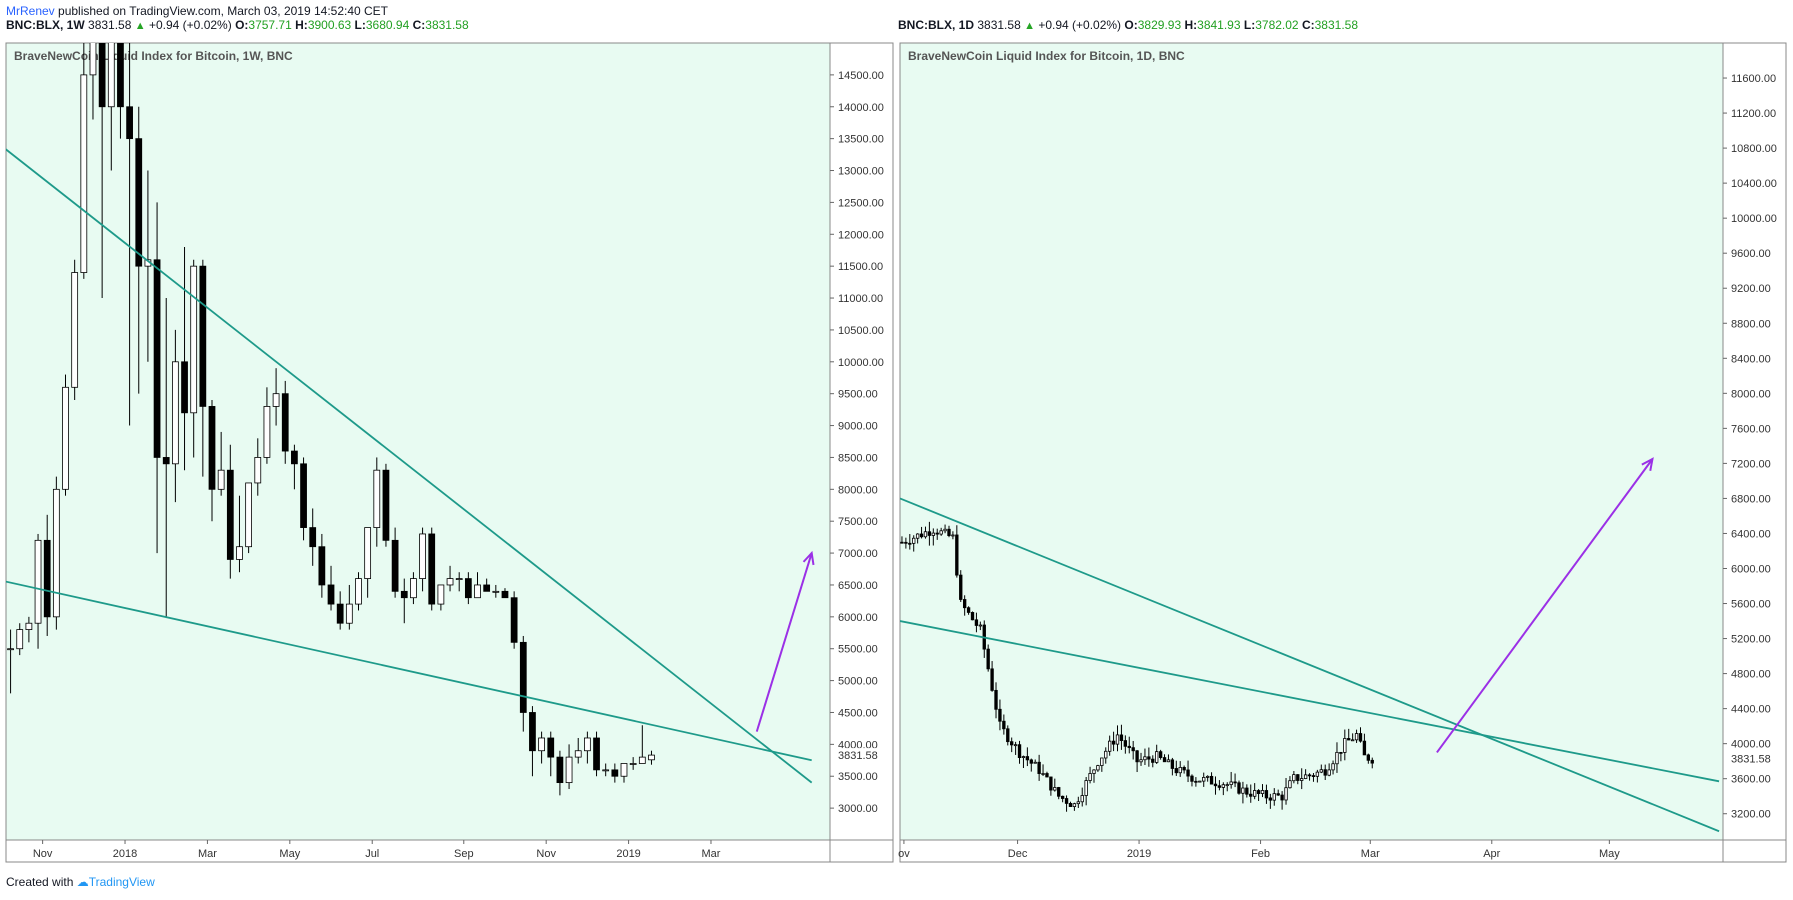 This screenshot has width=1793, height=900. Describe the element at coordinates (30, 11) in the screenshot. I see `author-link: MrRenev` at that location.